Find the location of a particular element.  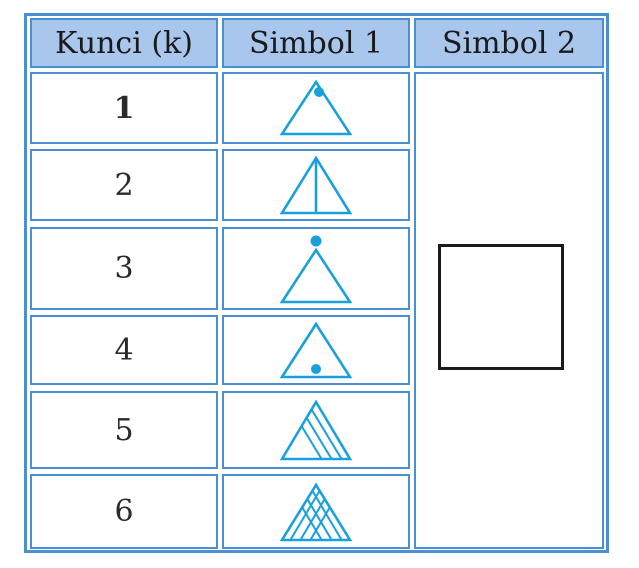

key-cell-1: 1 is located at coordinates (124, 108).